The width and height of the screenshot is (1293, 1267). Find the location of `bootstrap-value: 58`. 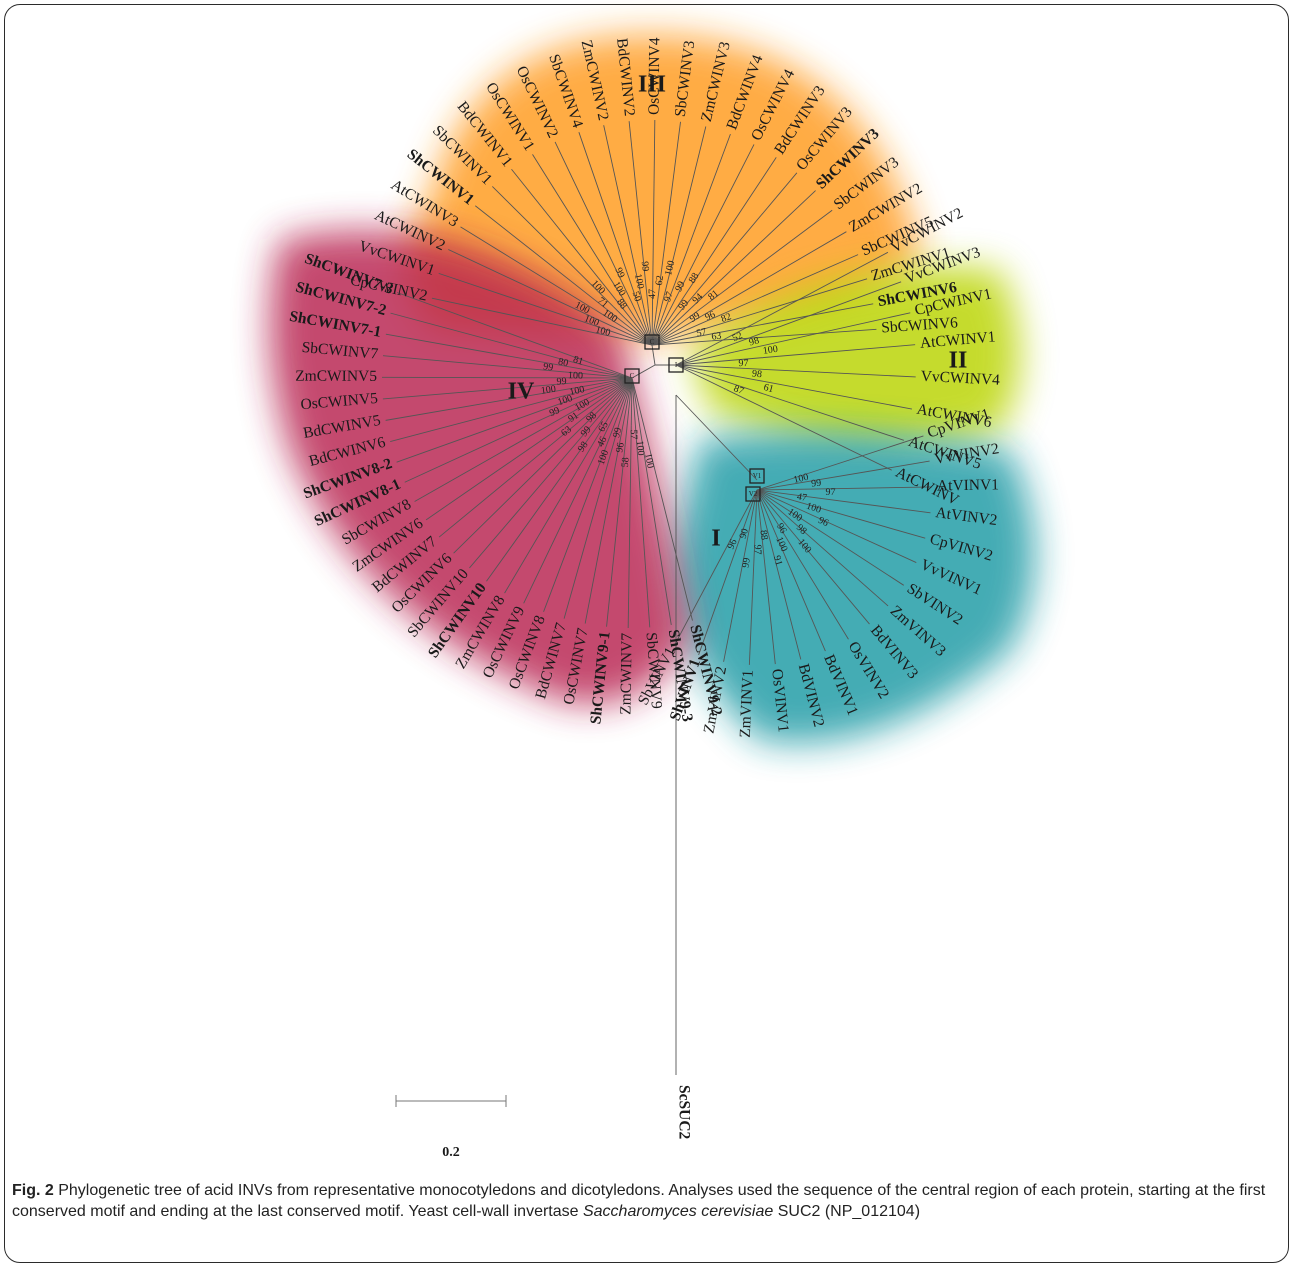

bootstrap-value: 58 is located at coordinates (626, 462).